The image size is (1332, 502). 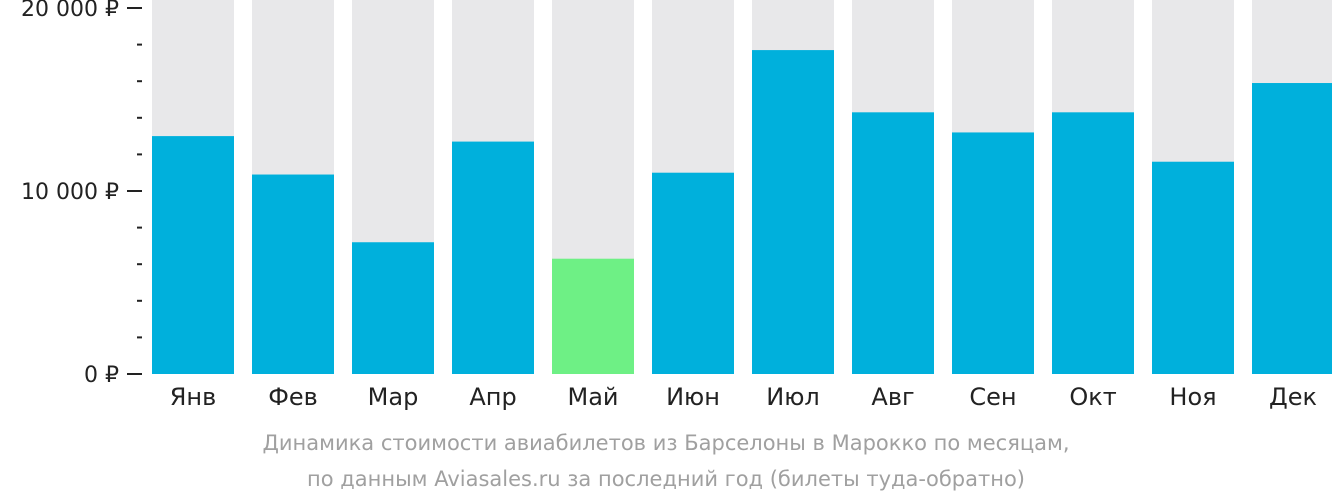 I want to click on x-tick-label: Апр, so click(x=492, y=397).